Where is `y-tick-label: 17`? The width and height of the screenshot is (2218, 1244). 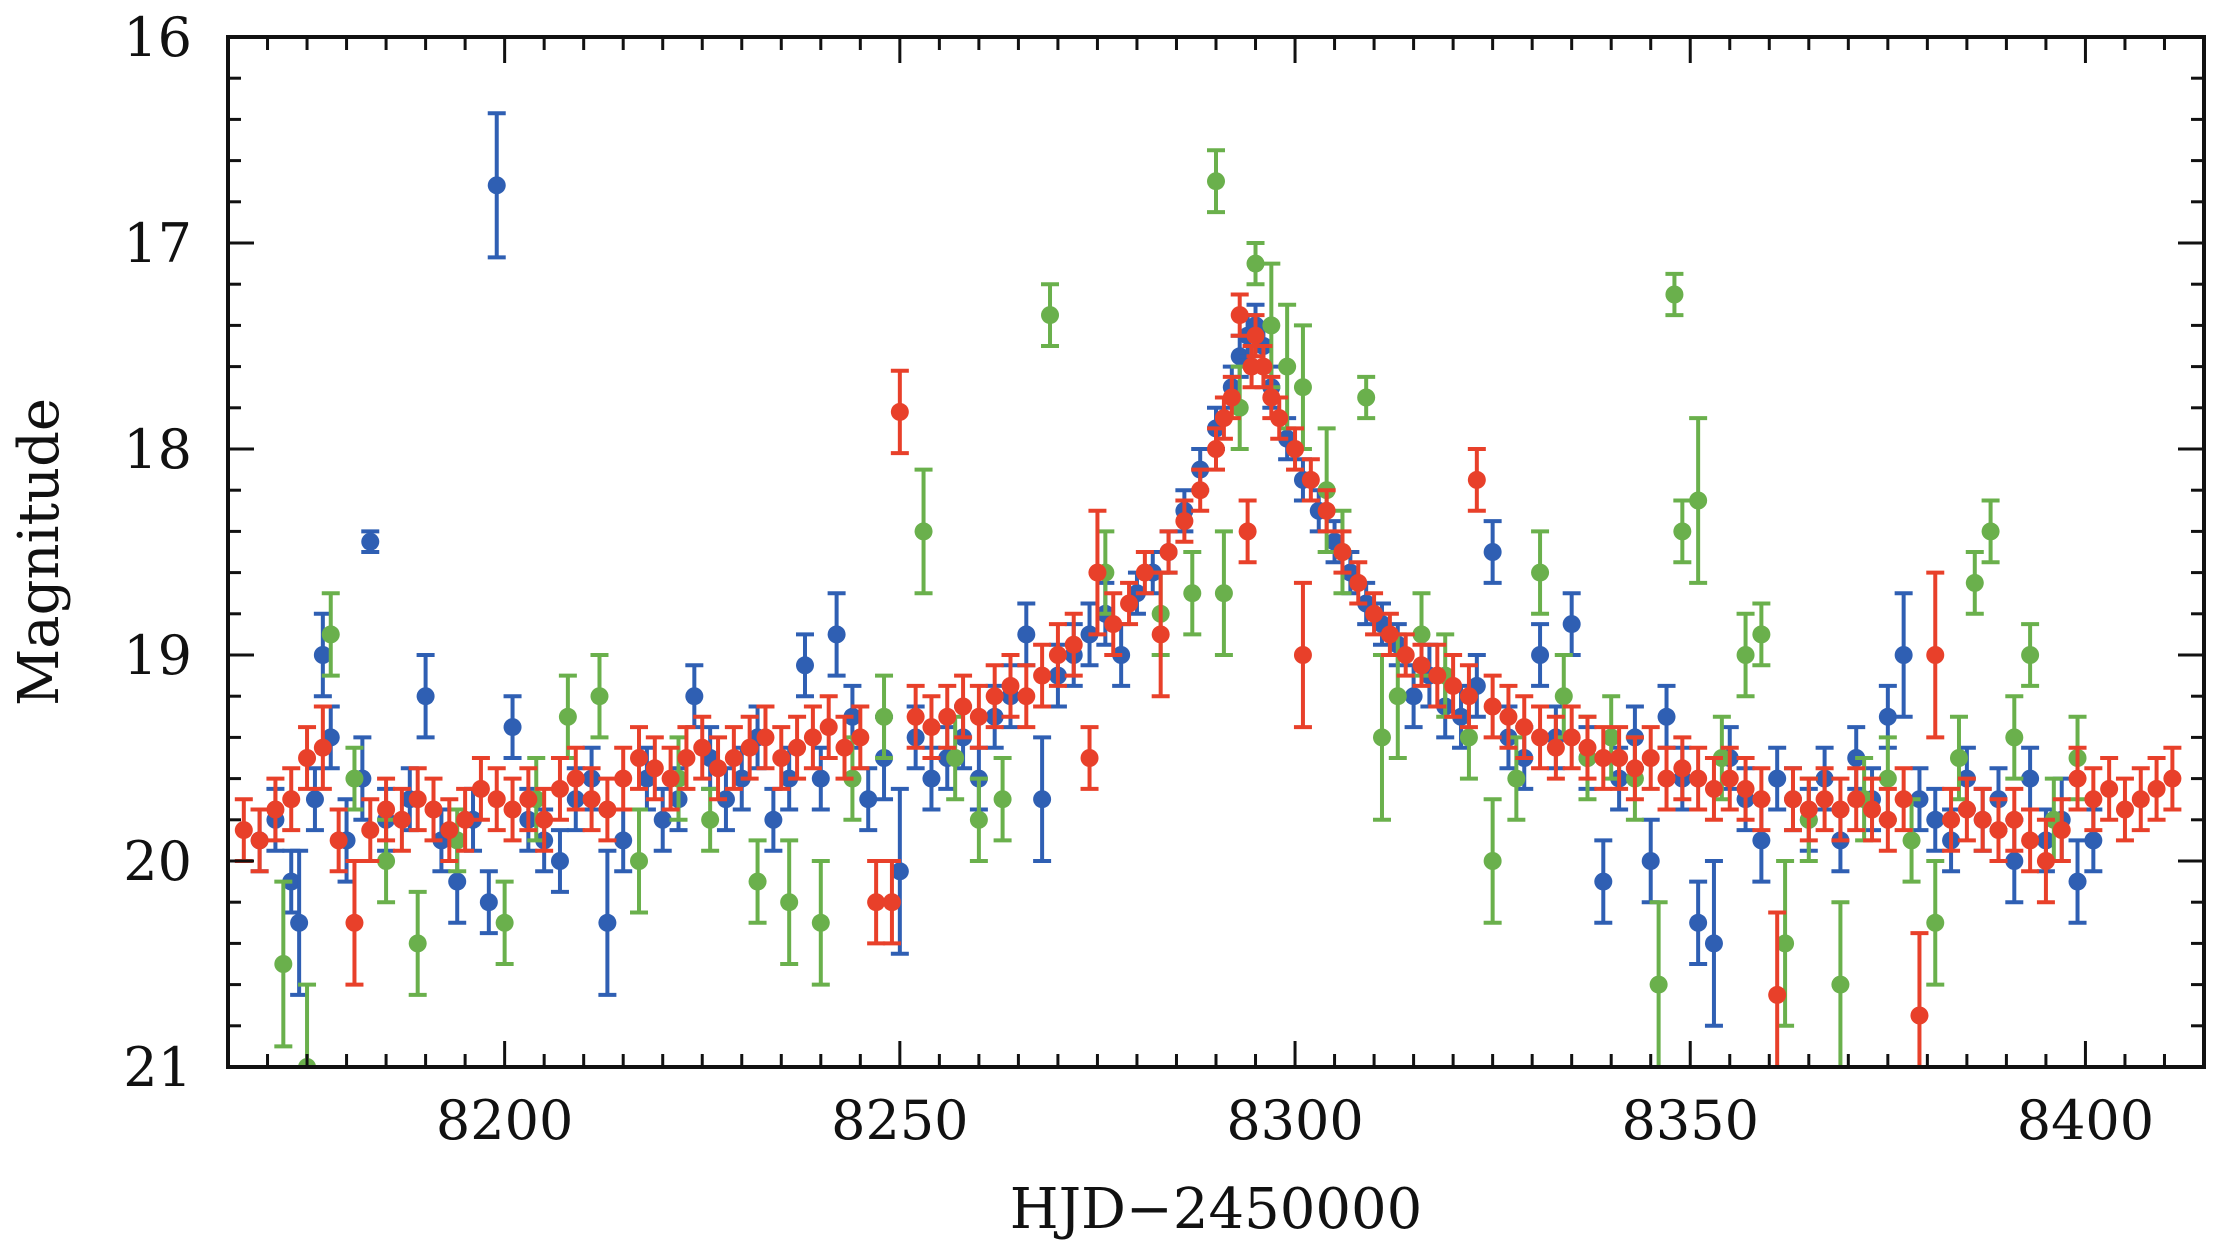
y-tick-label: 17 is located at coordinates (157, 243).